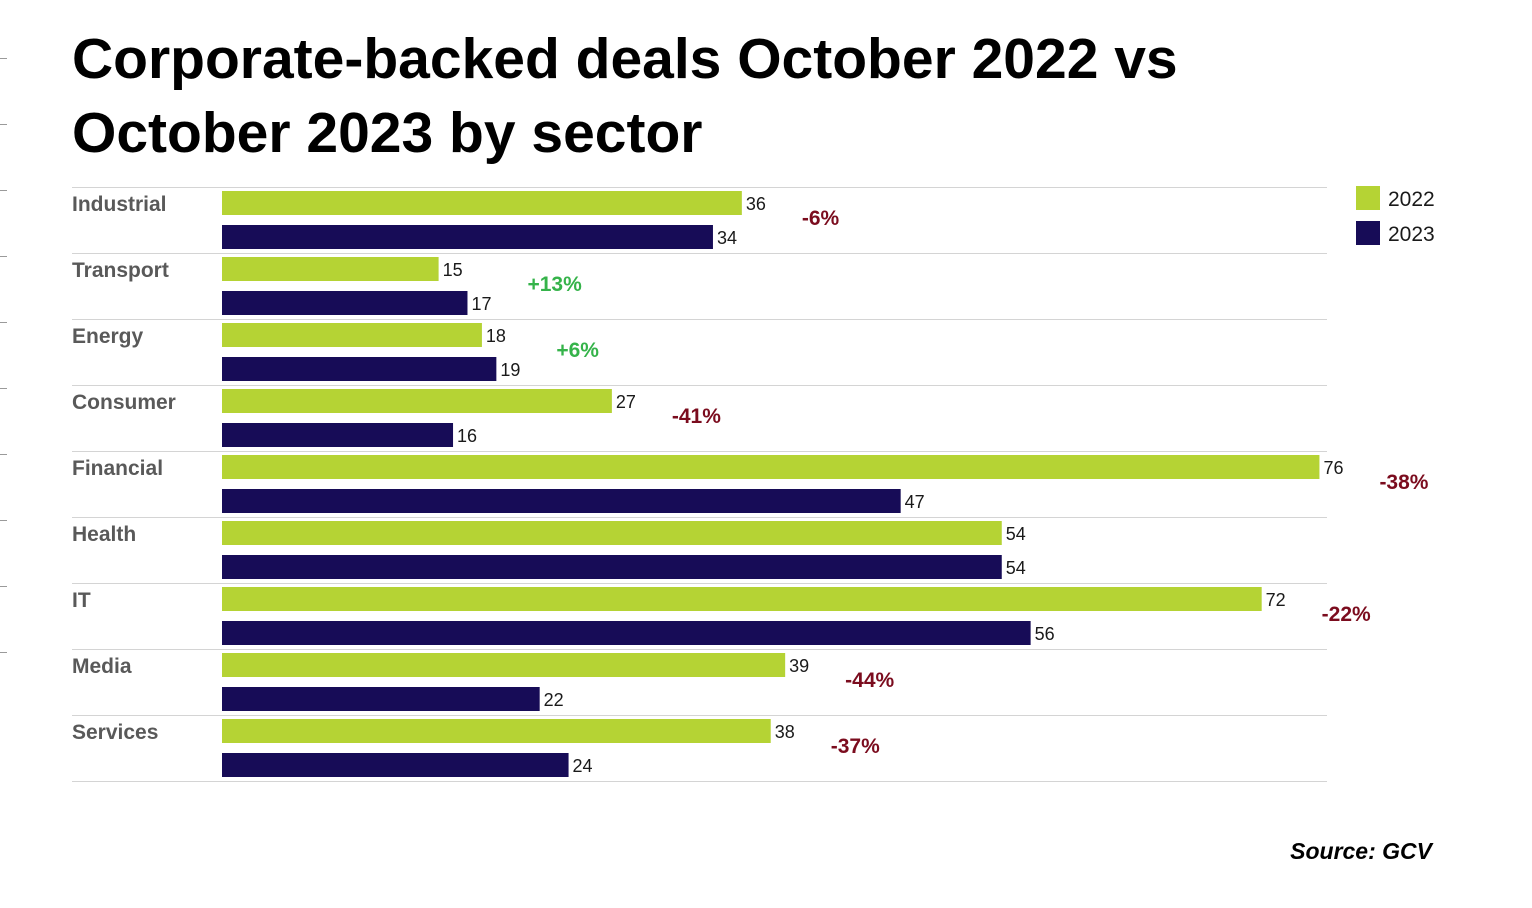  I want to click on data-label: 36, so click(756, 204).